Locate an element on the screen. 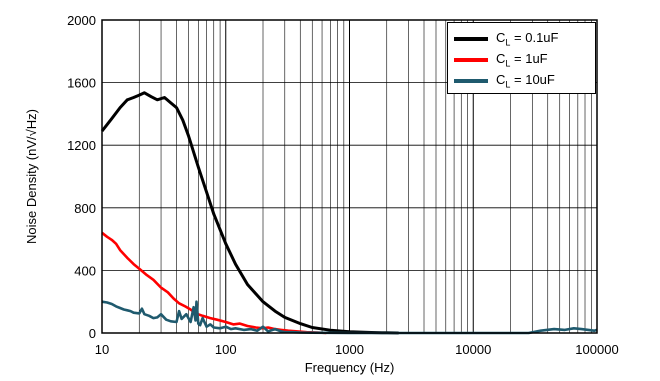 Image resolution: width=660 pixels, height=381 pixels. legend-label-value: = 10uF is located at coordinates (532, 80).